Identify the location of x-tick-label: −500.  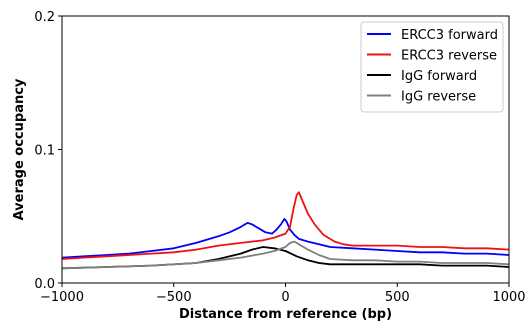
(174, 297).